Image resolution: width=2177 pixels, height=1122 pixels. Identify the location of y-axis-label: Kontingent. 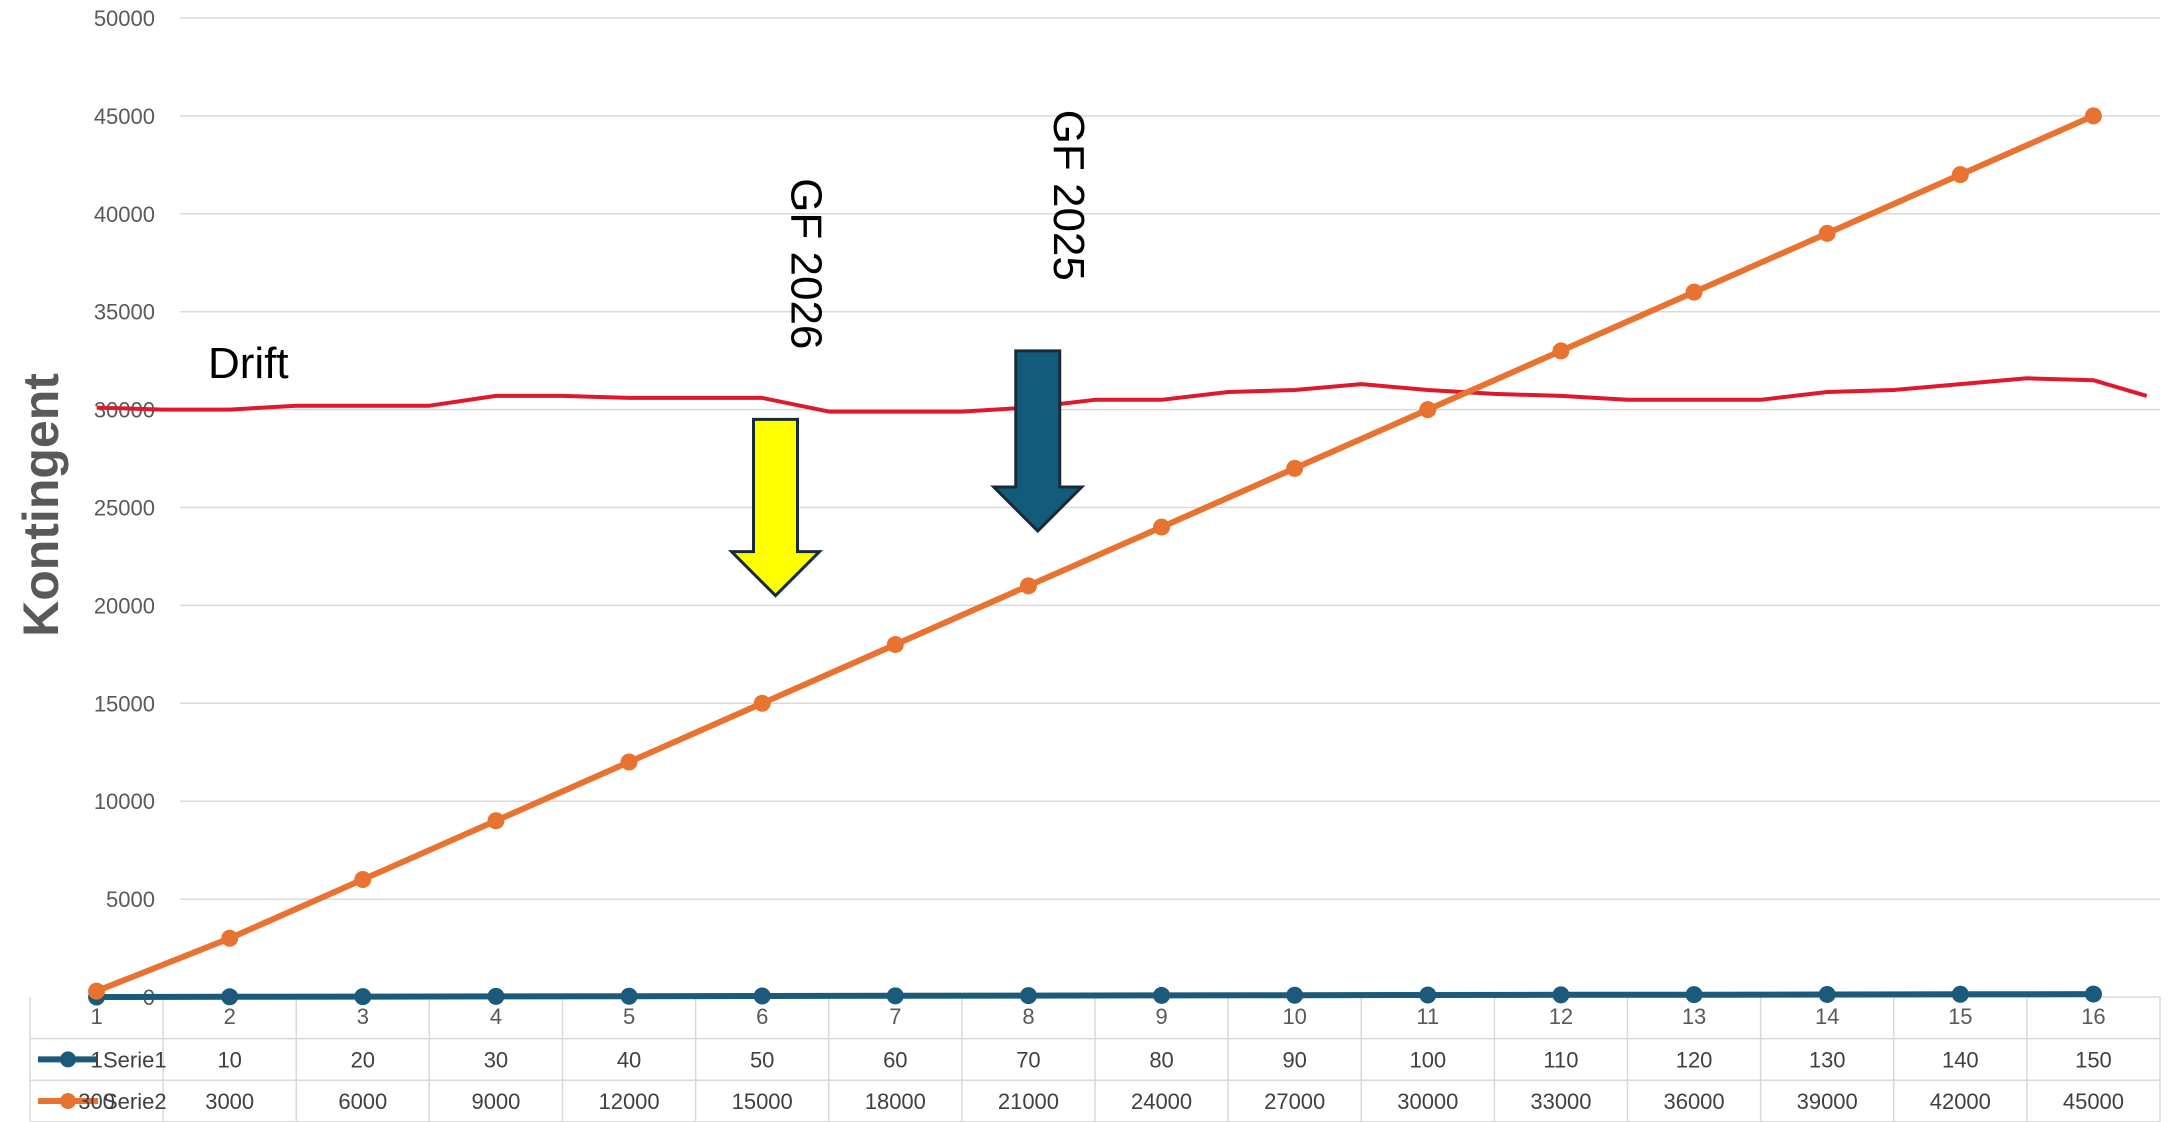
(41, 505).